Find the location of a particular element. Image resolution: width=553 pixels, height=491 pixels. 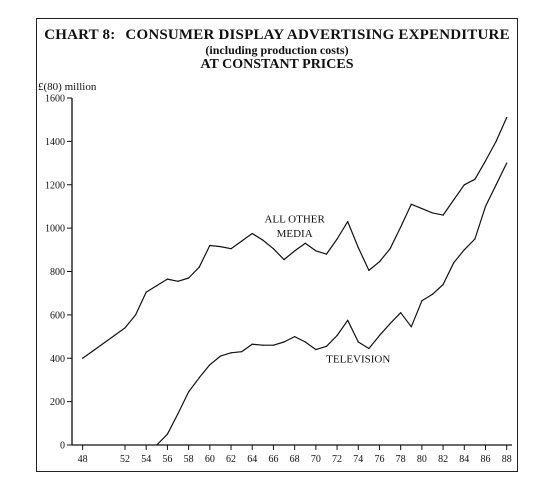

x-tick-label: 66 is located at coordinates (273, 459).